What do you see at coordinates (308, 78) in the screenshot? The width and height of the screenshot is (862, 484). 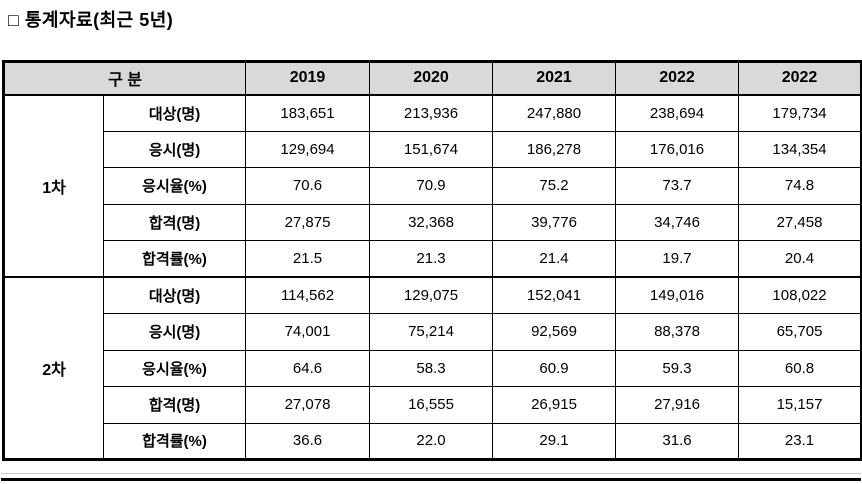 I see `header-year: 2019` at bounding box center [308, 78].